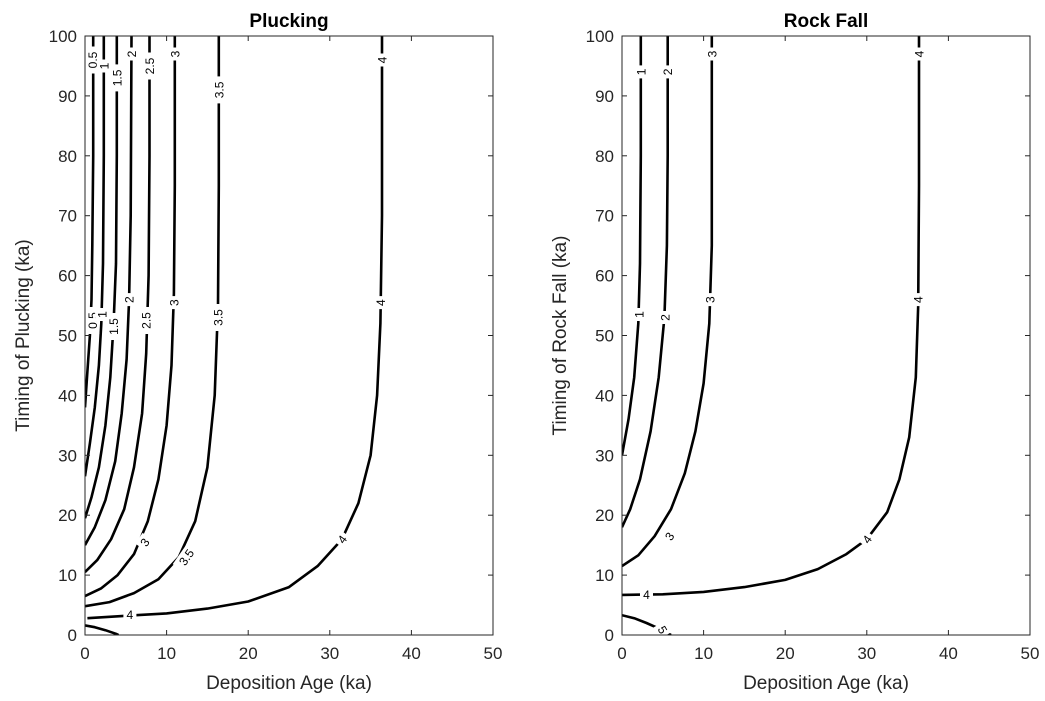 This screenshot has height=701, width=1045. Describe the element at coordinates (560, 336) in the screenshot. I see `y-axis-label: Timing of Rock Fall (ka)` at that location.